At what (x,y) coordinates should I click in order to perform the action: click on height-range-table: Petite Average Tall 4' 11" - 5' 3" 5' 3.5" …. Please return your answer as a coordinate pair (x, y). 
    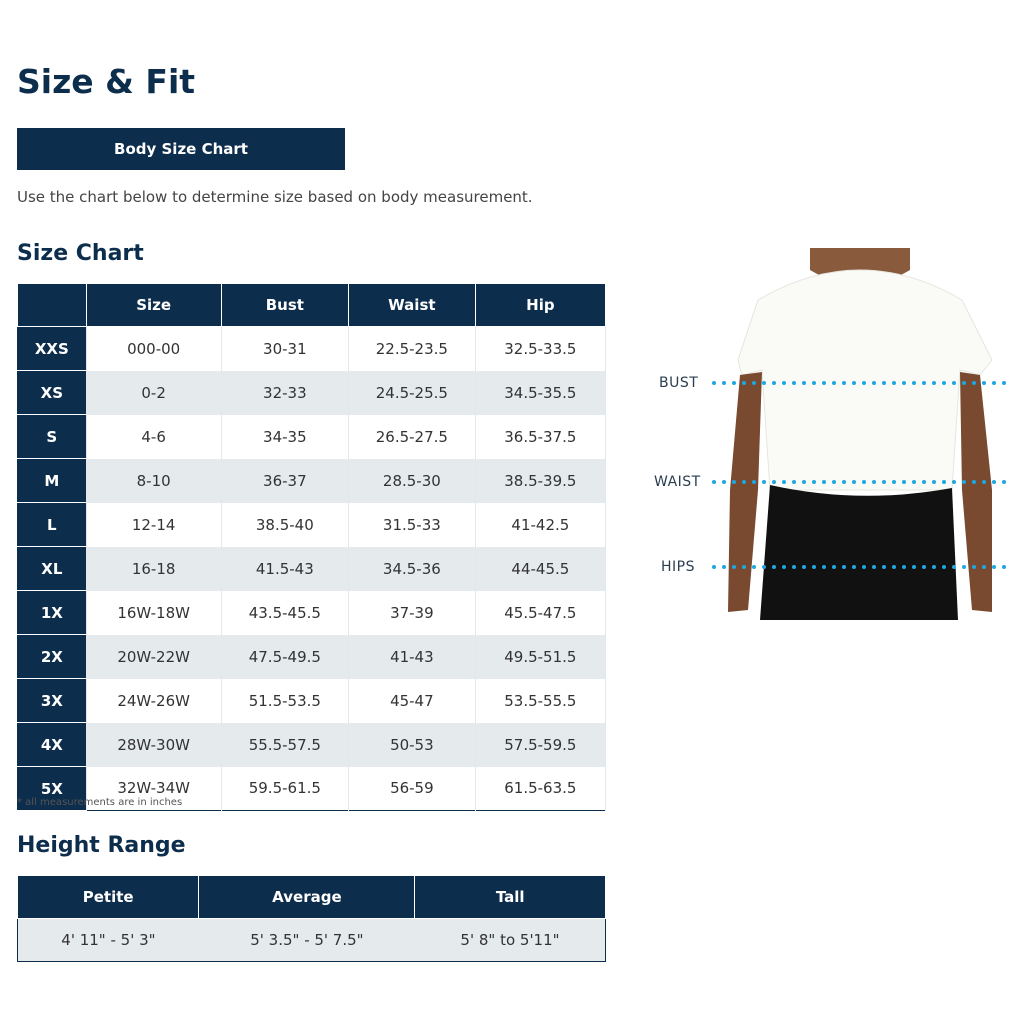
    Looking at the image, I should click on (311, 918).